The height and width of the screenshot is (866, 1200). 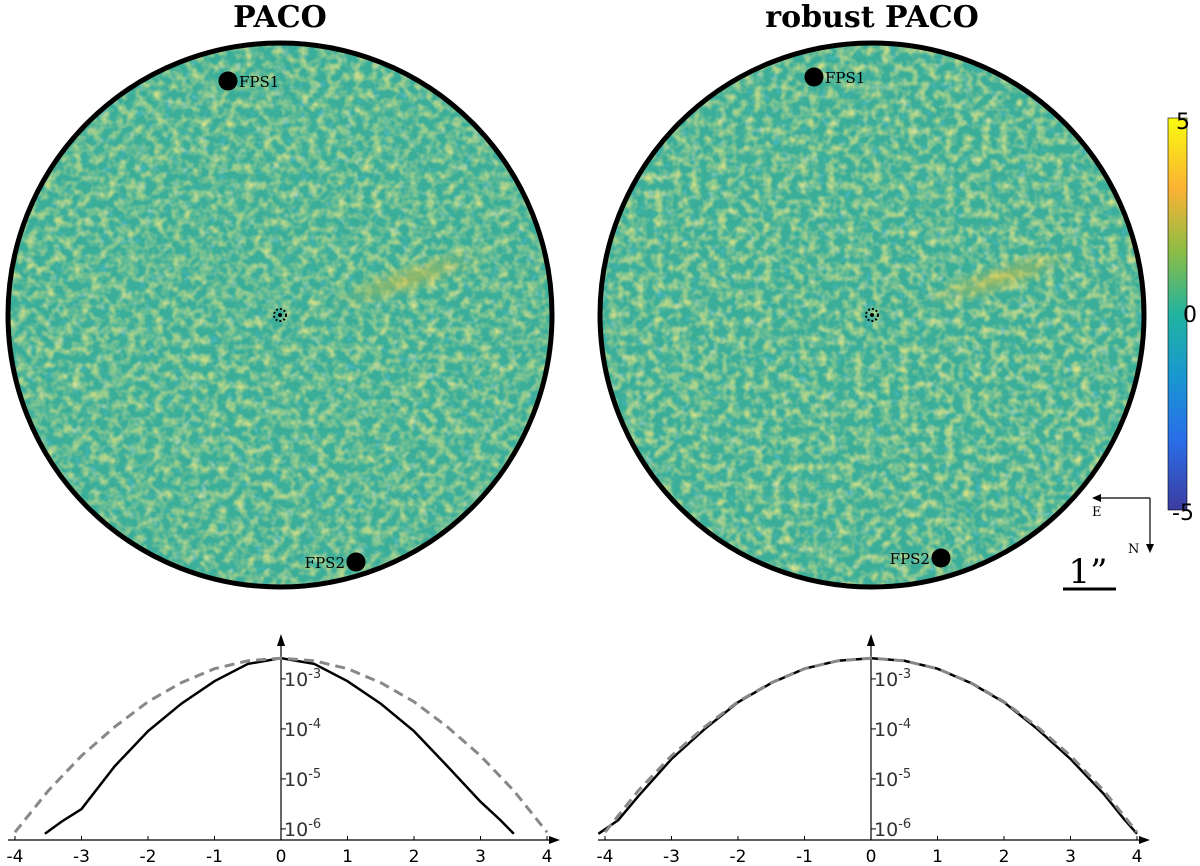 I want to click on histogram-plot-robust-paco: -4 -3 -2 -1 0 1 2 3 4 10⁻³ 10⁻⁴ 10⁻⁵ 10⁻⁶, so click(x=873, y=750).